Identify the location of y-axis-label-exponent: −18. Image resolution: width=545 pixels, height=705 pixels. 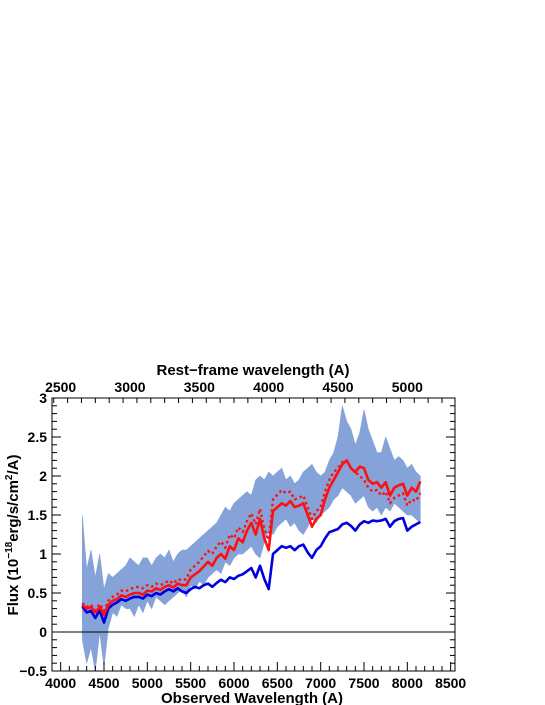
(9, 549).